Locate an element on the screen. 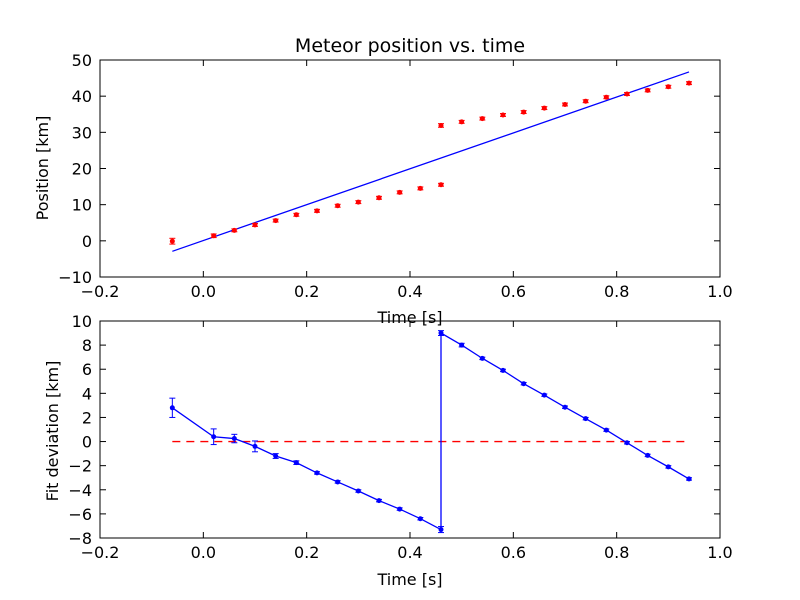 This screenshot has width=800, height=600. y-tick-label: −10 is located at coordinates (75, 277).